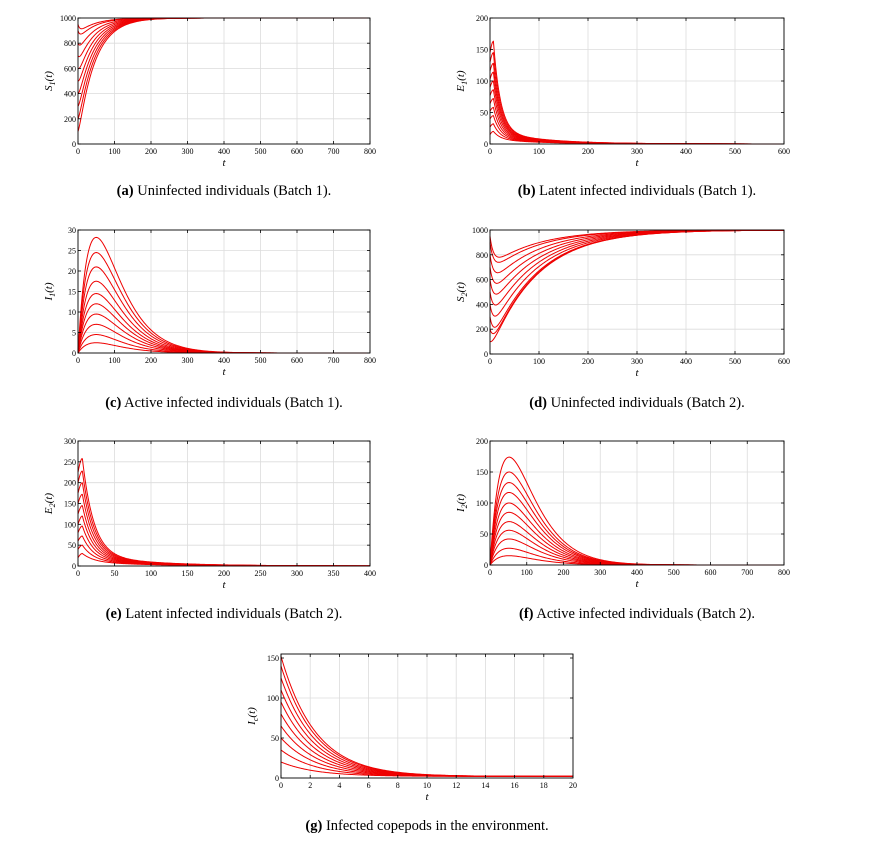 Image resolution: width=876 pixels, height=843 pixels. Describe the element at coordinates (622, 91) in the screenshot. I see `chart-b-svg: 0 100 200 300 400 500 600 0 50 100 150 200 t E1(t)` at that location.